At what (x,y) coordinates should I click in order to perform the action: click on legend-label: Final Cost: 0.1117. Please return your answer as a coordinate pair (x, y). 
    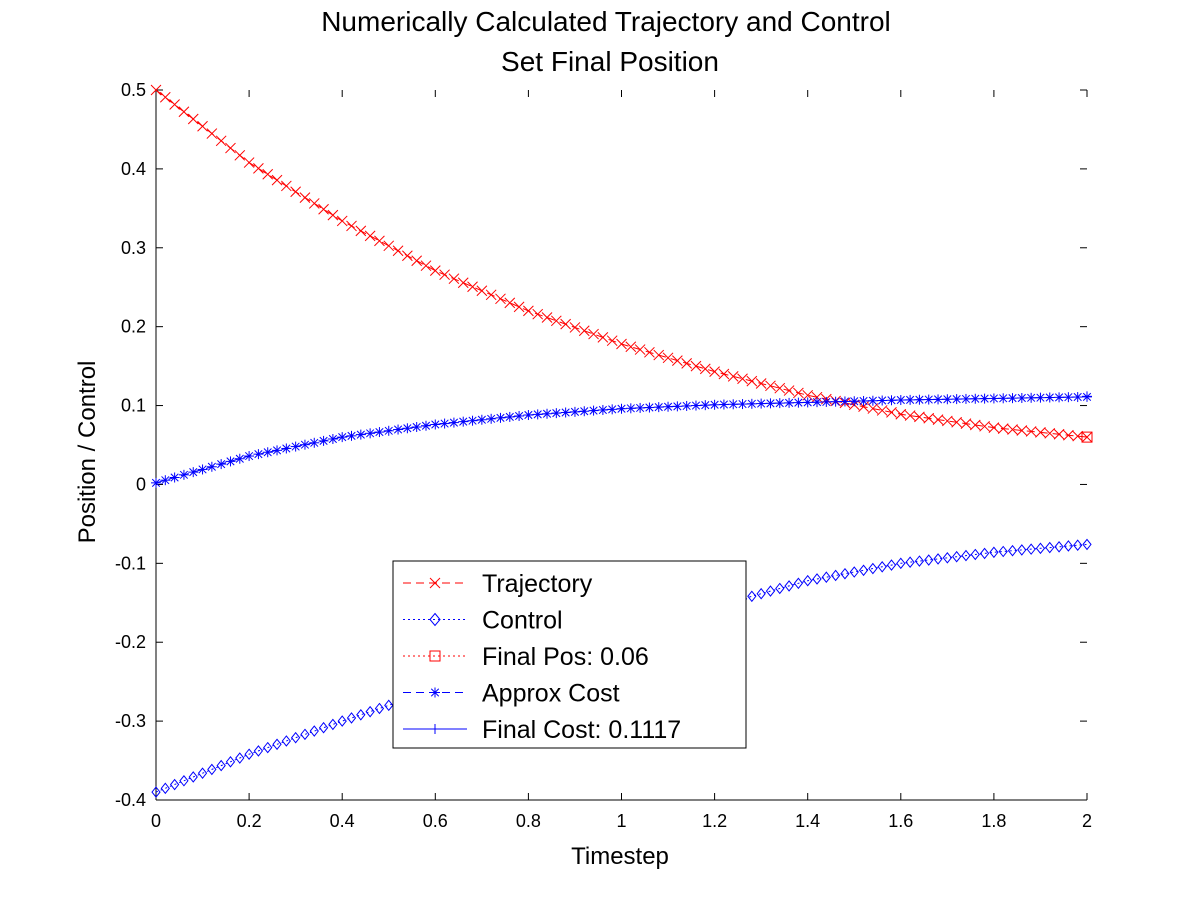
    Looking at the image, I should click on (581, 730).